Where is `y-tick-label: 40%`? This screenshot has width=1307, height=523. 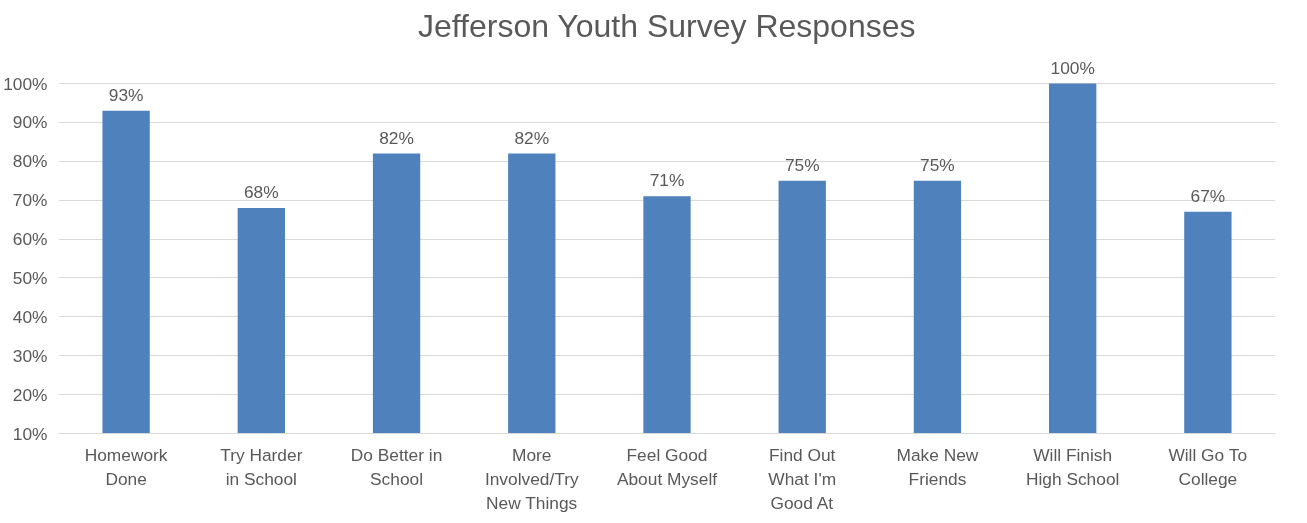
y-tick-label: 40% is located at coordinates (30, 316).